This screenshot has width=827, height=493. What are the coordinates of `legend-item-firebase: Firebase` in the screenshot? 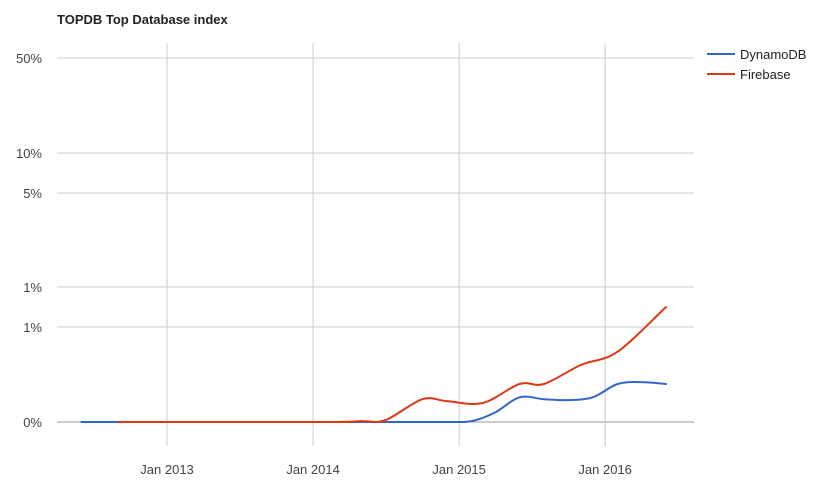 It's located at (756, 74).